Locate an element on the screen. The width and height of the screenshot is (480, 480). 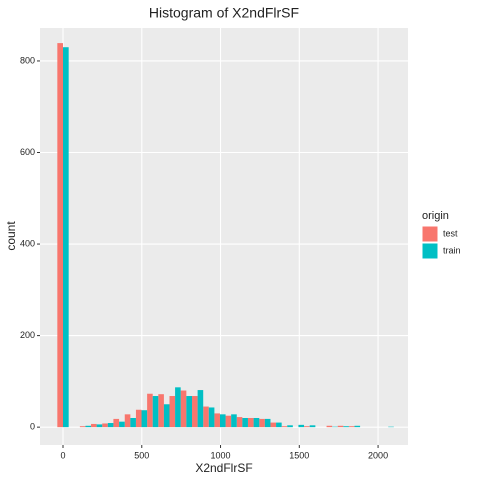
y-tick-label: 800 is located at coordinates (27, 60).